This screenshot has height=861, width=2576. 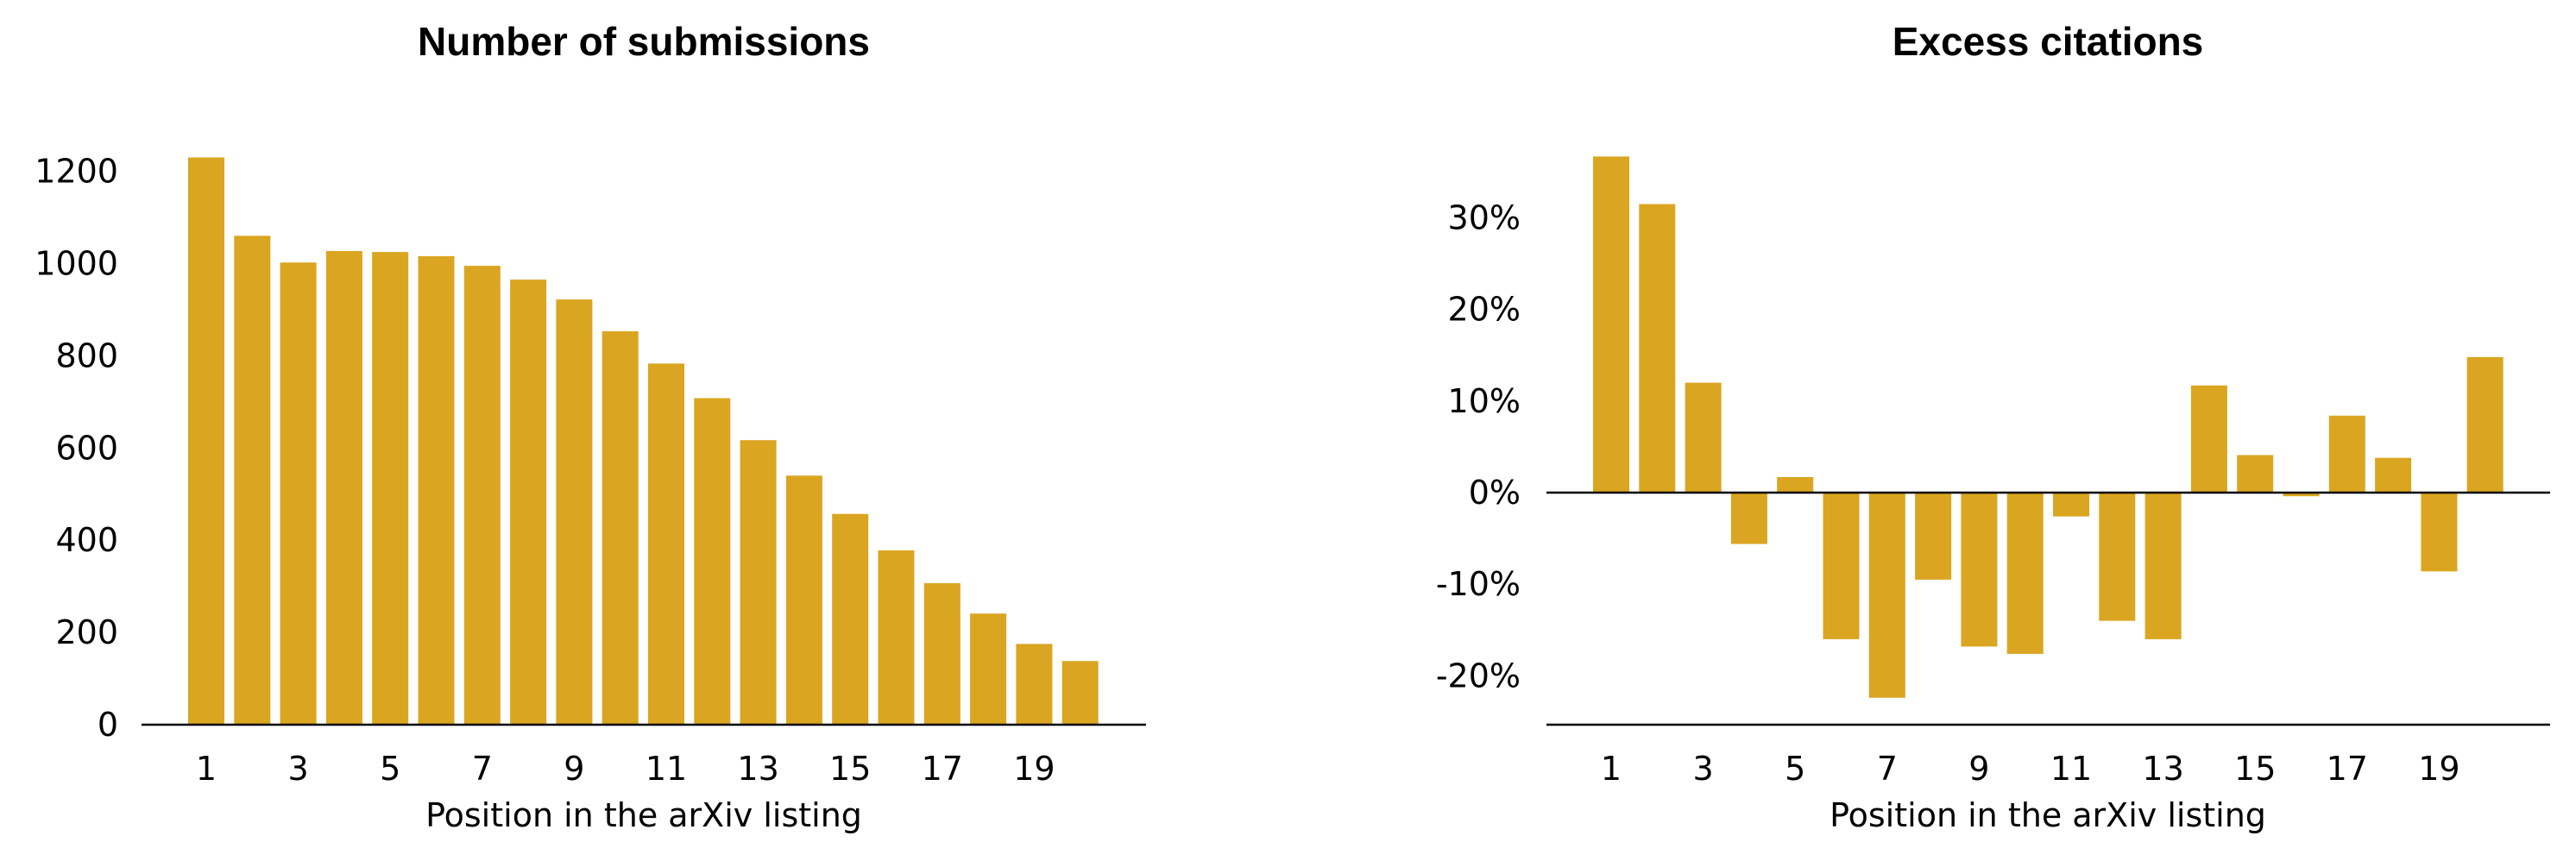 I want to click on y-tick-label: 0, so click(x=108, y=725).